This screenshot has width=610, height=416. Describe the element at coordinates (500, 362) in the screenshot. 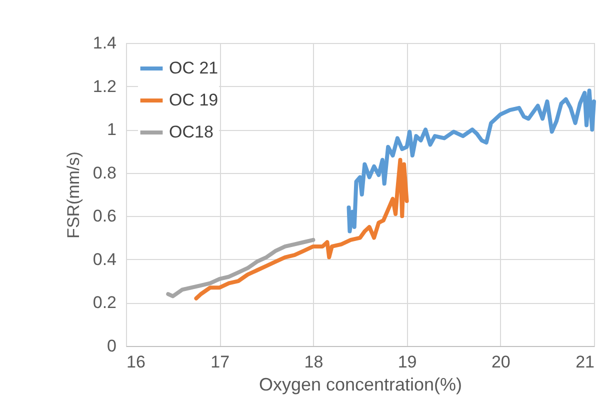

I see `x-tick-label: 20` at that location.